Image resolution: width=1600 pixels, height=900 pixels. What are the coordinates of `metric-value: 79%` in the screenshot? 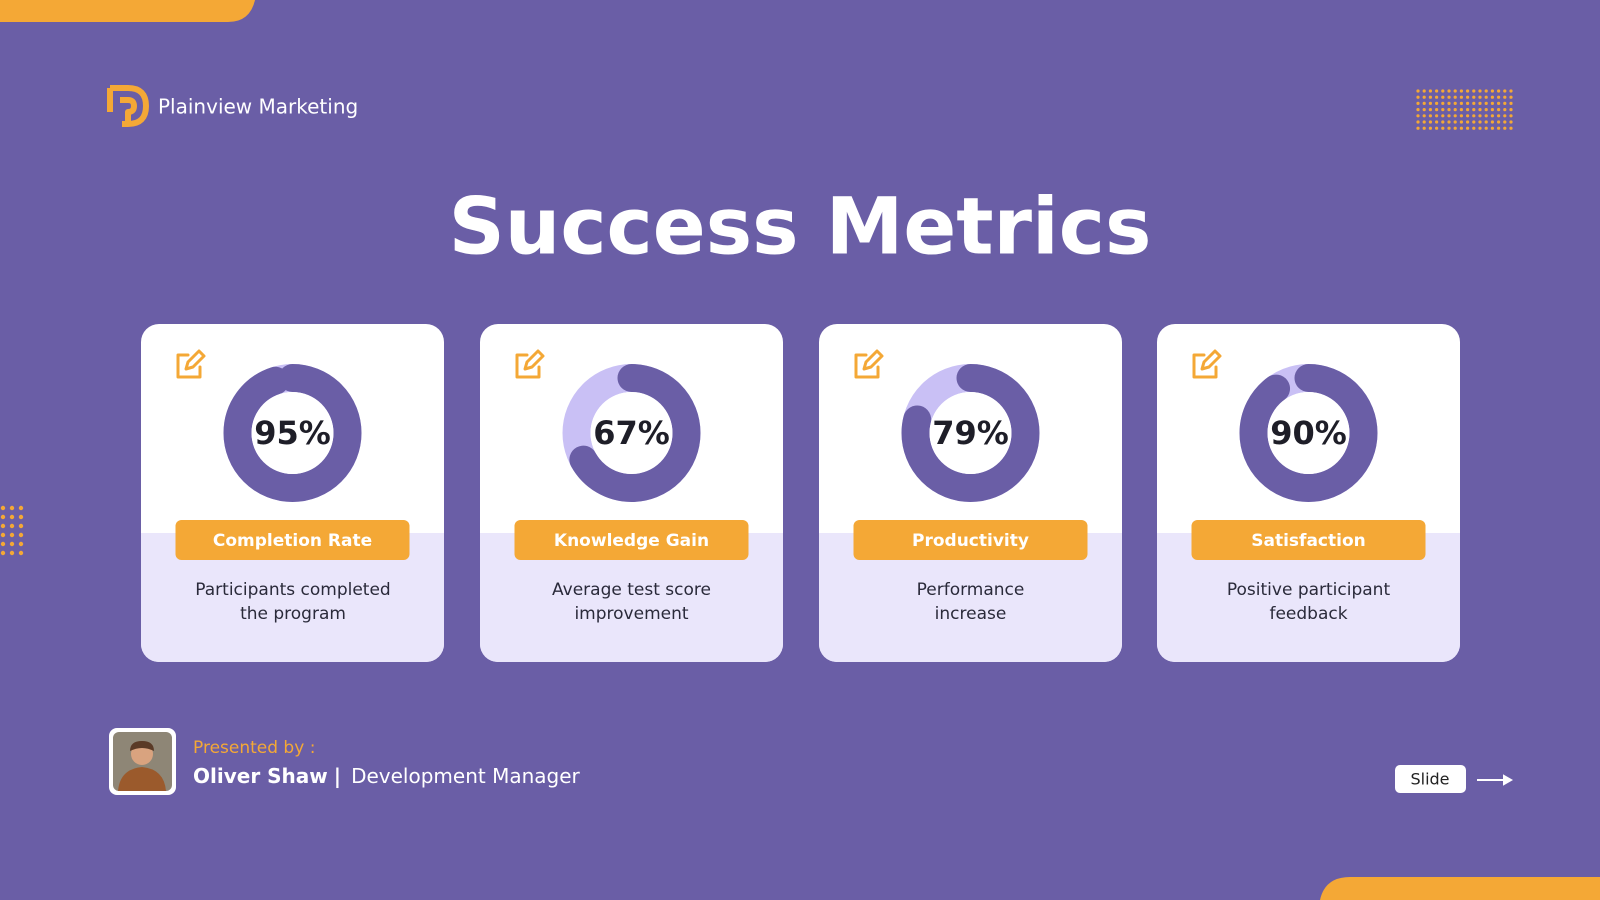 It's located at (970, 433).